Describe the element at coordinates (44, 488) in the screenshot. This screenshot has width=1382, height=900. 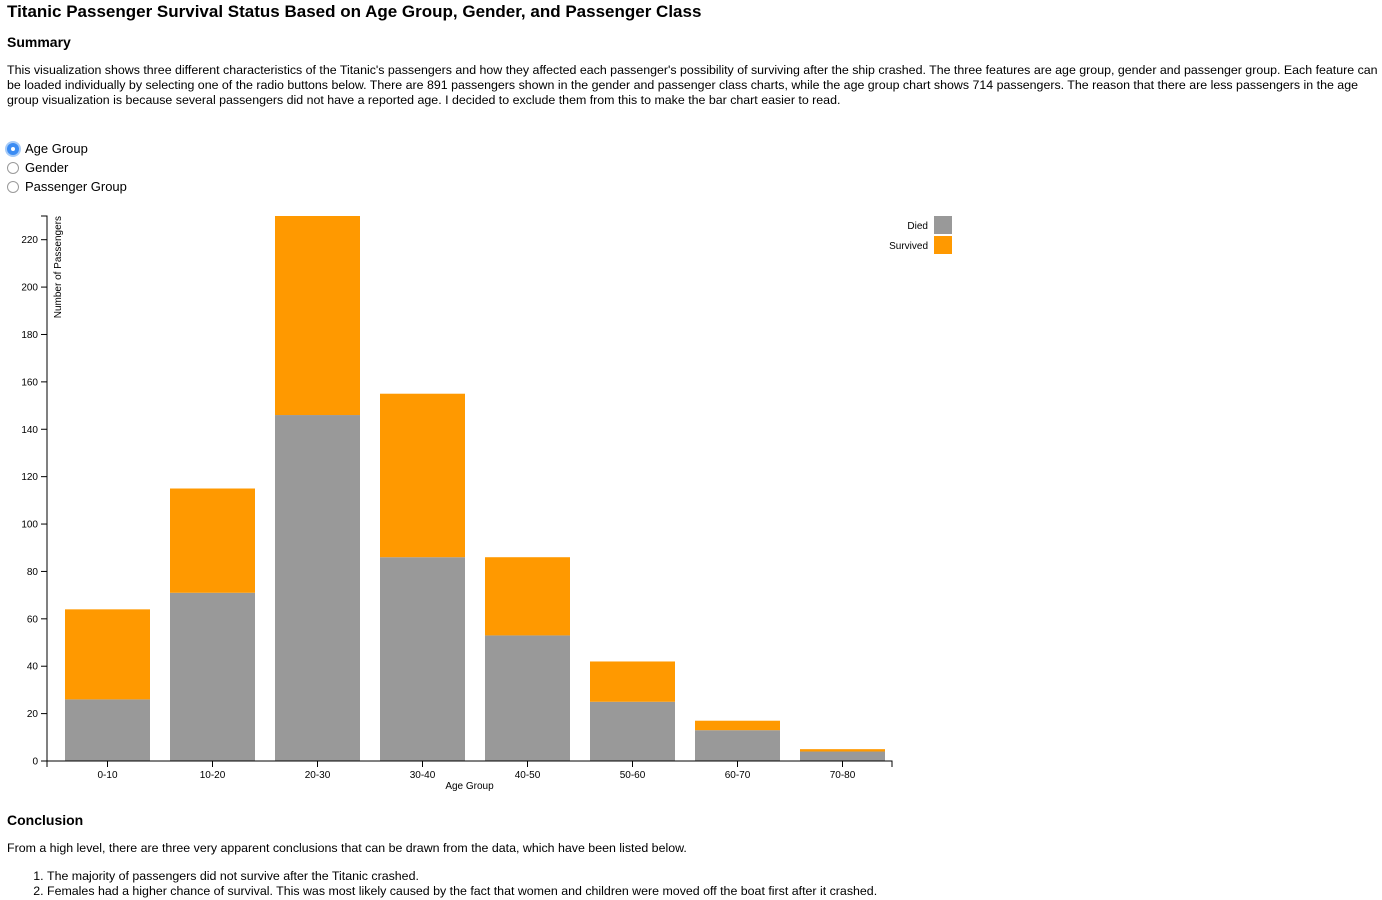
I see `y-axis-line` at that location.